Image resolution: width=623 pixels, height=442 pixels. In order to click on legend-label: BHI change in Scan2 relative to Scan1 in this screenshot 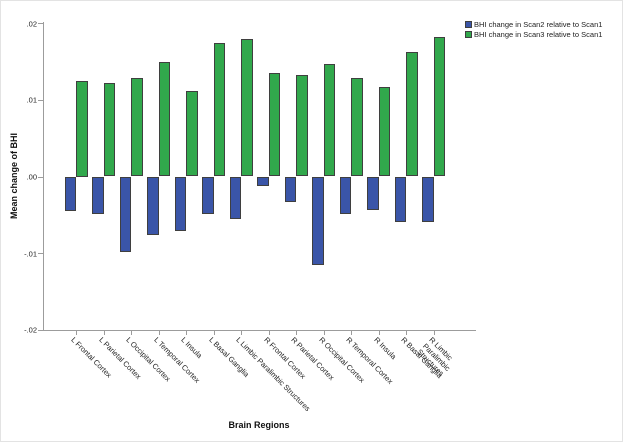, I will do `click(538, 24)`.